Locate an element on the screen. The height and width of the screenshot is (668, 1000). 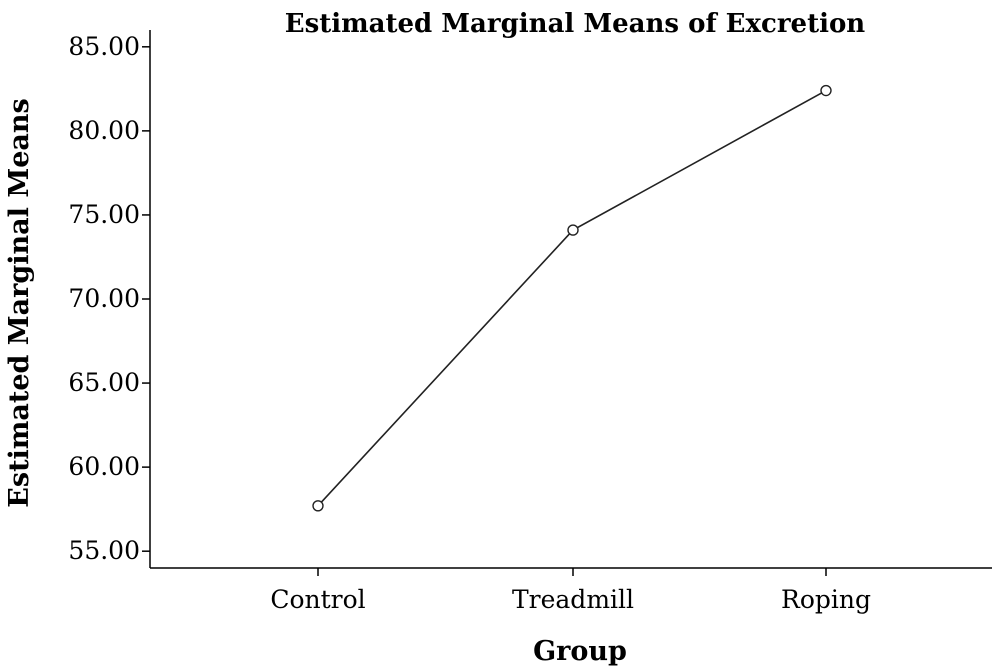
x-tick-label: Treadmill is located at coordinates (573, 599).